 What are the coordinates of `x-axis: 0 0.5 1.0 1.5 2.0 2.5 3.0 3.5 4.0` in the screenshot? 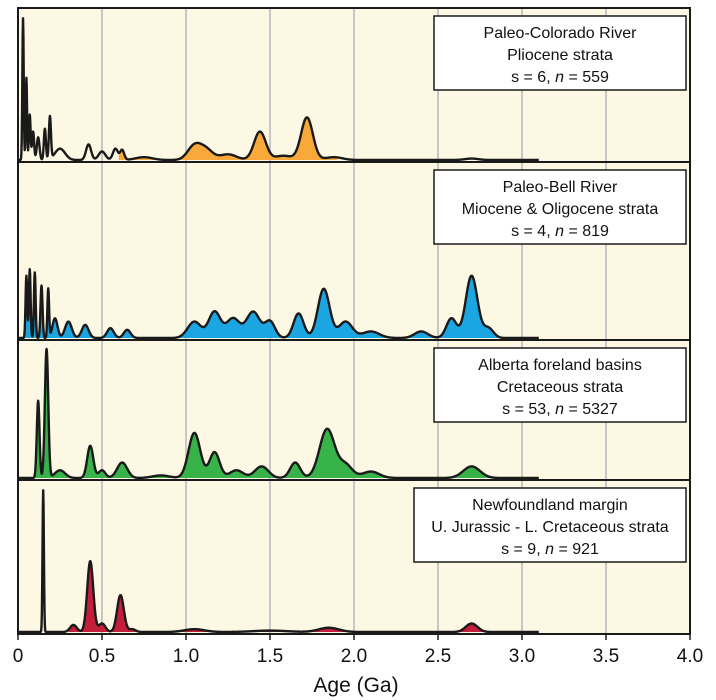 It's located at (358, 650).